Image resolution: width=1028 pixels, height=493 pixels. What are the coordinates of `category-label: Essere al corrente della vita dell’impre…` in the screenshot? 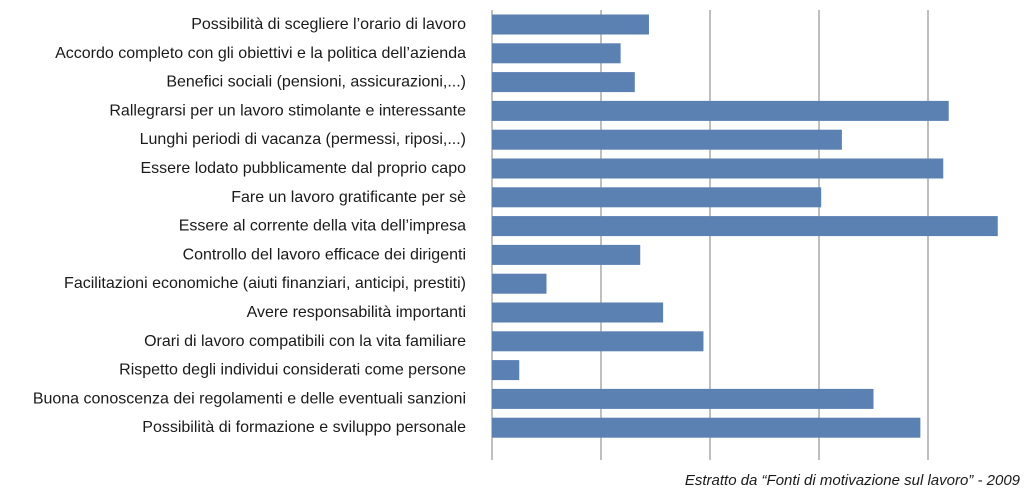 It's located at (322, 226).